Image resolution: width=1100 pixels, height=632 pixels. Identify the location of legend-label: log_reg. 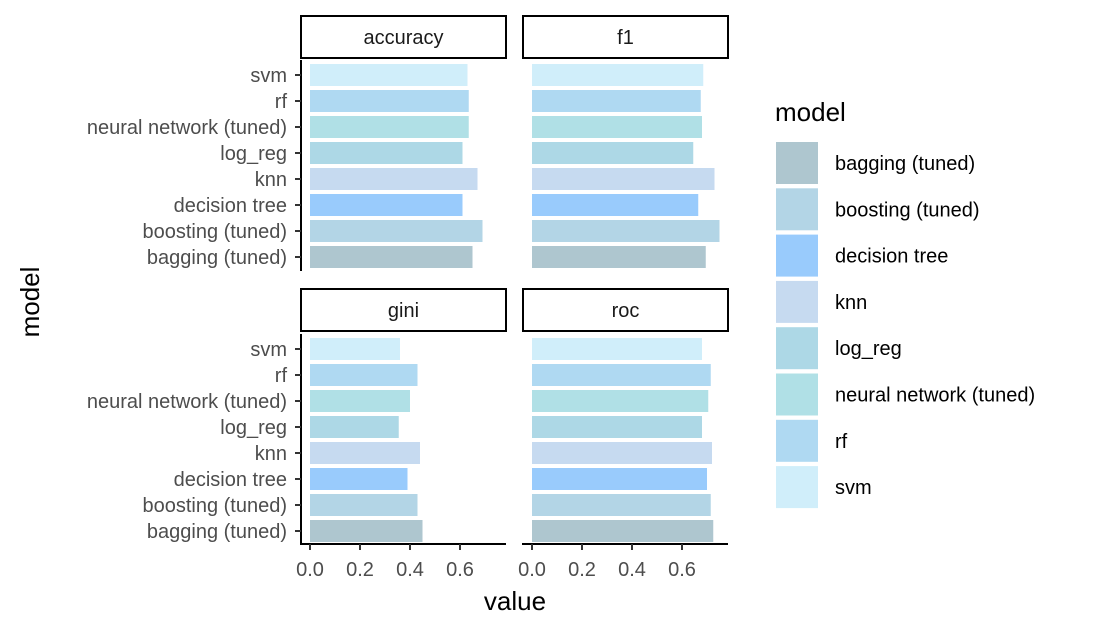
(868, 349).